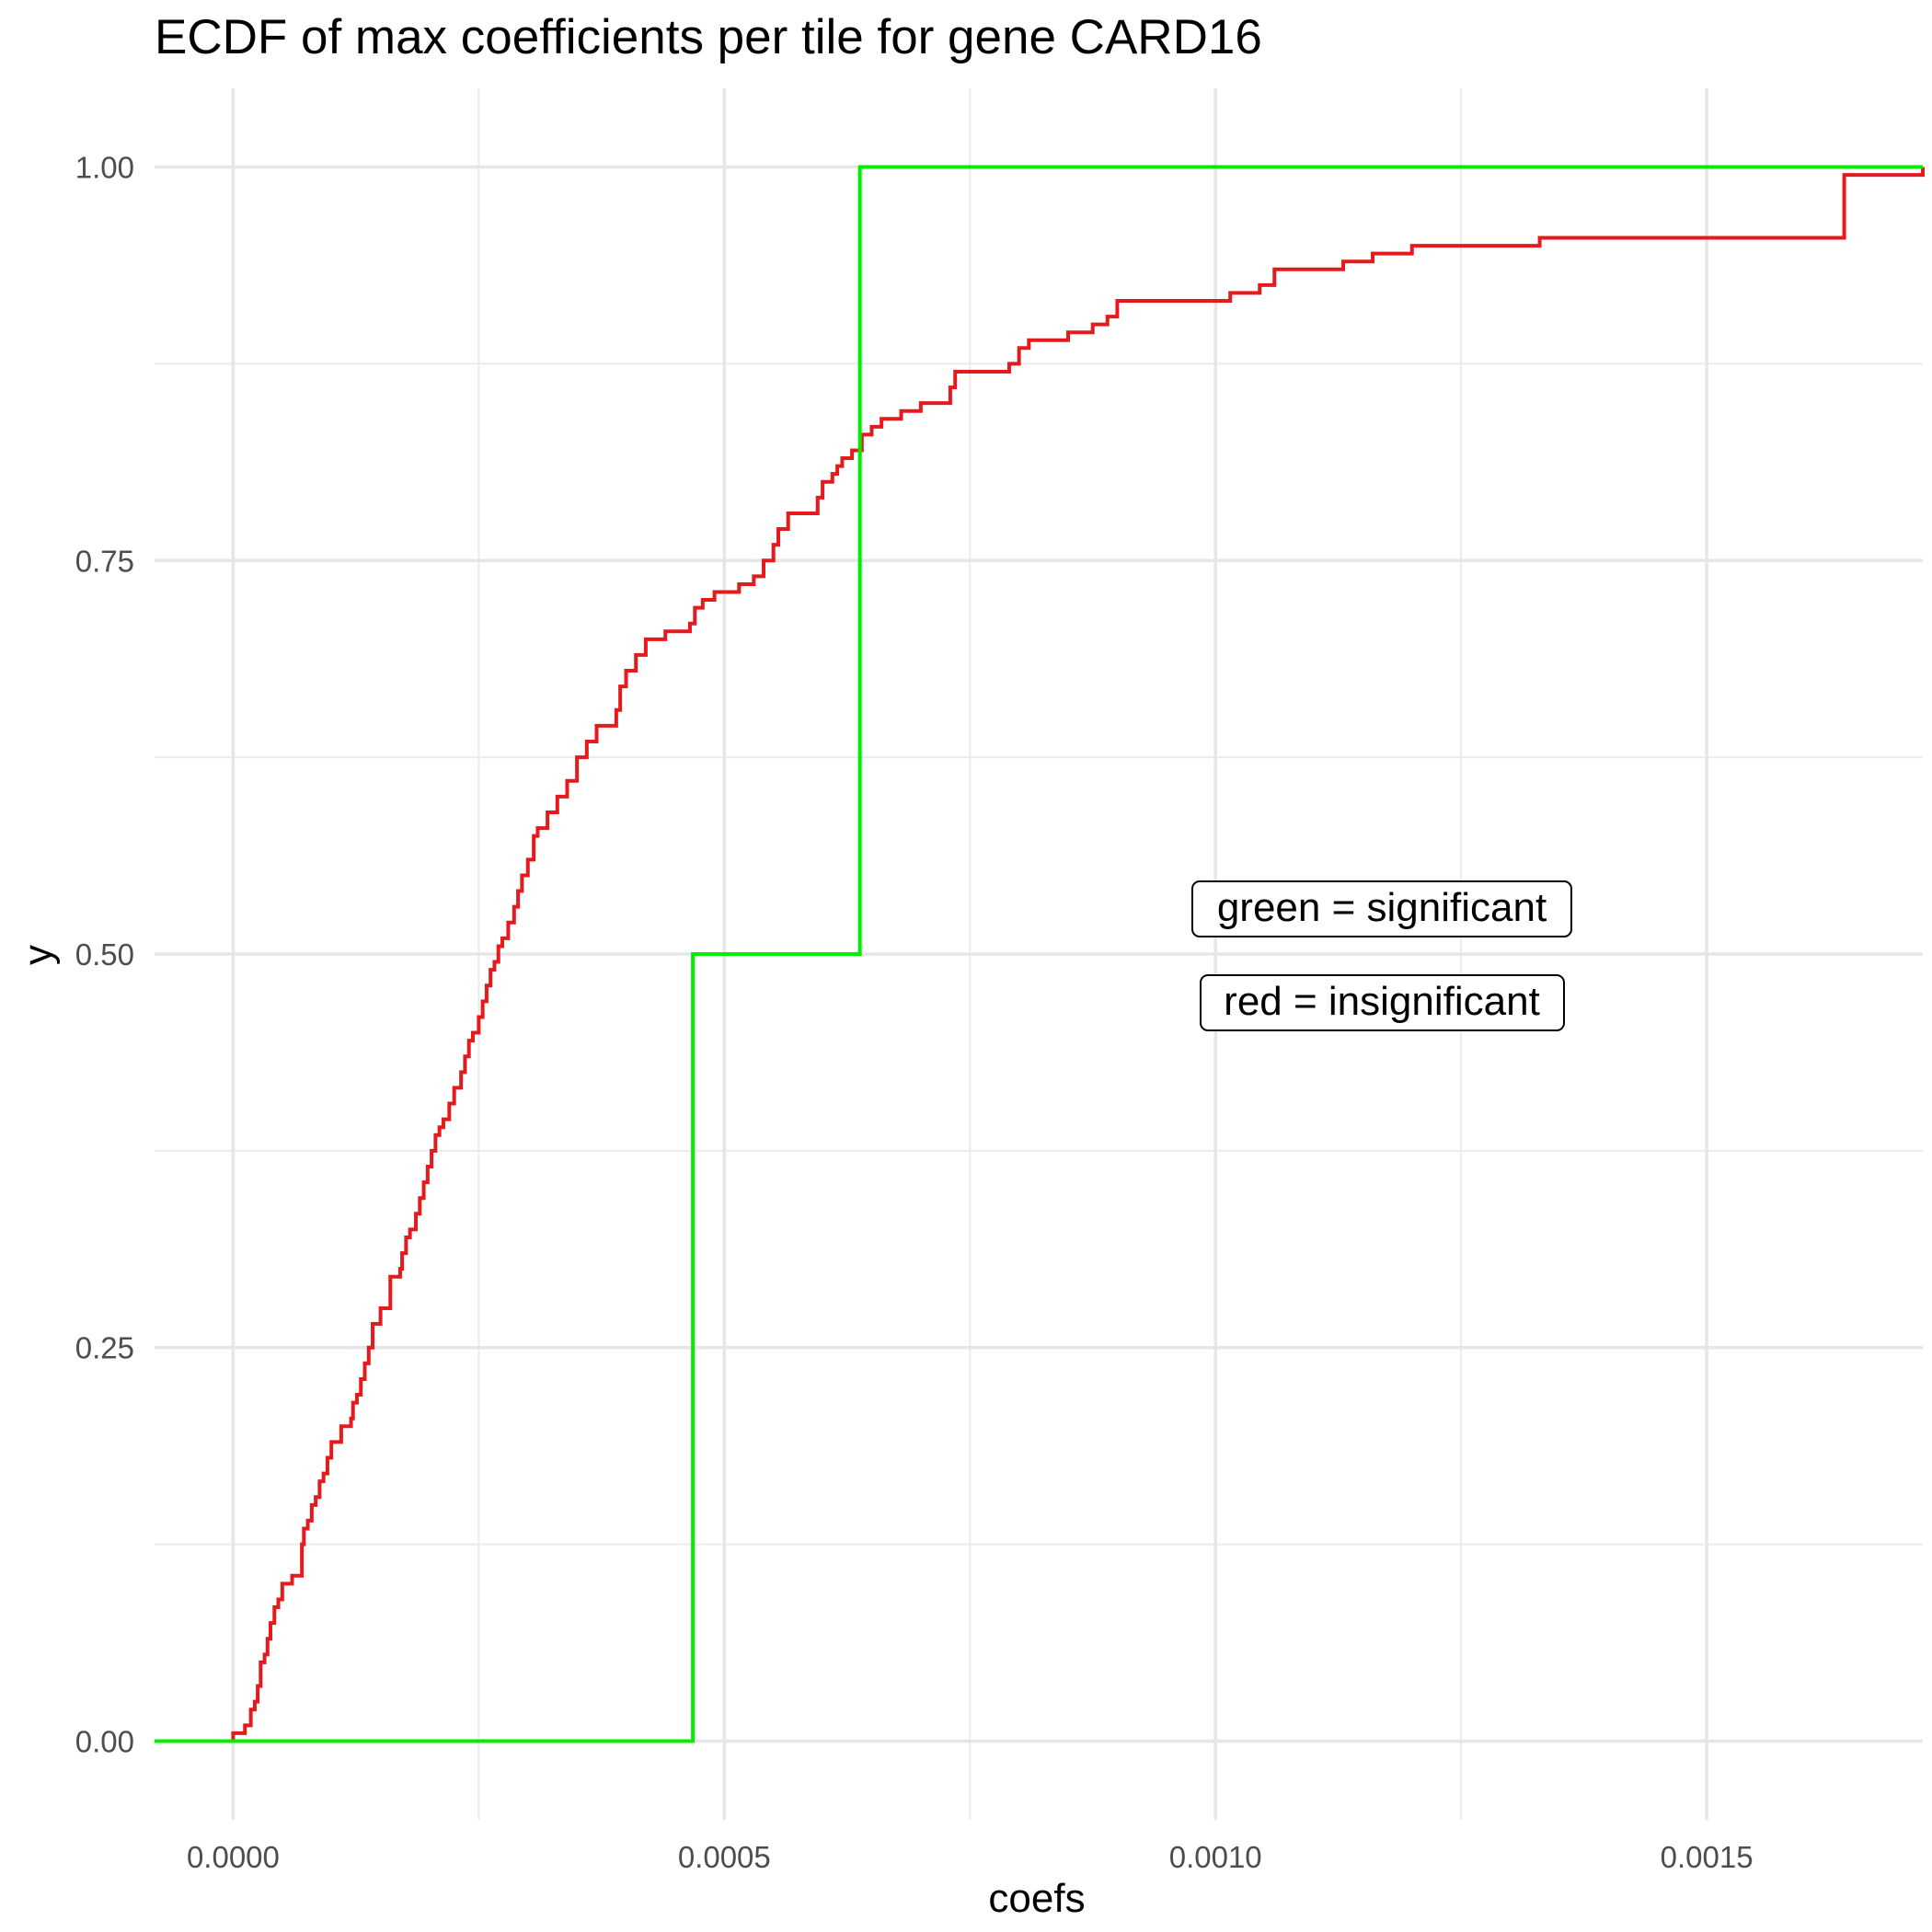  I want to click on x-axis-ticks: 0.0000 0.0005 0.0010 0.0015, so click(970, 1857).